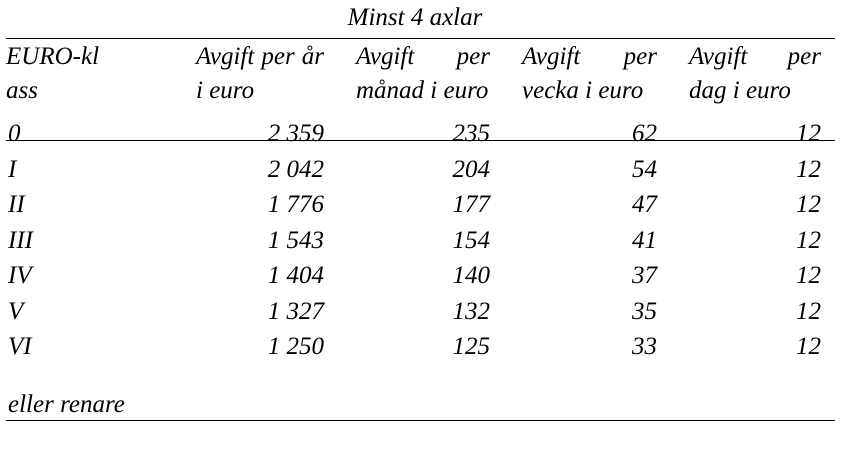 The width and height of the screenshot is (860, 464). I want to click on cell: 177, so click(471, 204).